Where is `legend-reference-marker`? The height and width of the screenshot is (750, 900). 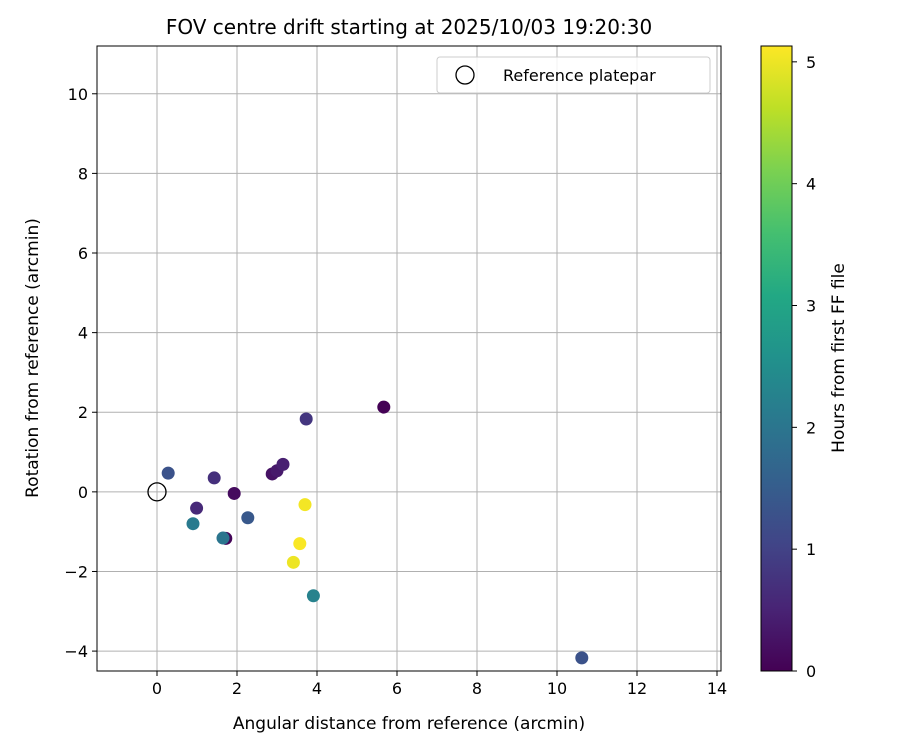 legend-reference-marker is located at coordinates (465, 75).